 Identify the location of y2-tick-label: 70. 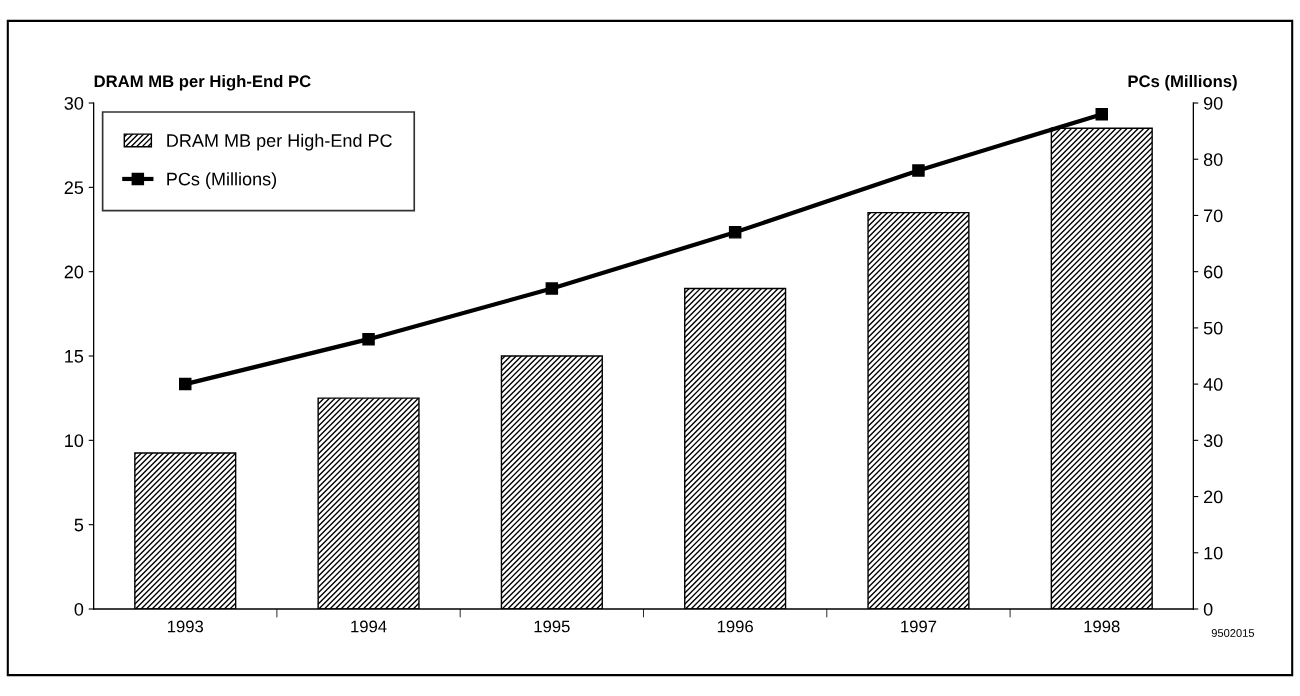
(1213, 216).